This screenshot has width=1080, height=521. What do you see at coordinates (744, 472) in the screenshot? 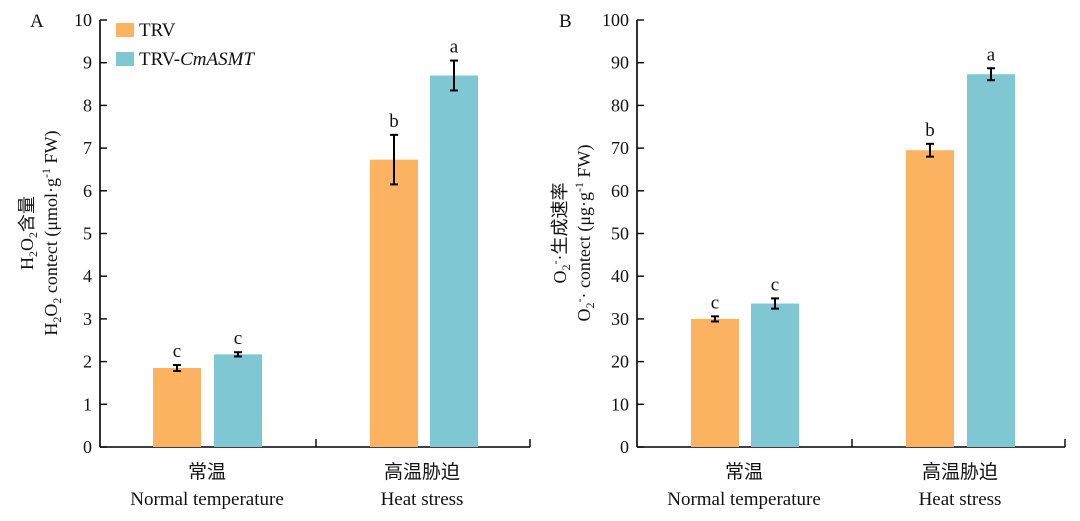
I see `panel-b-category-cn: 常温` at bounding box center [744, 472].